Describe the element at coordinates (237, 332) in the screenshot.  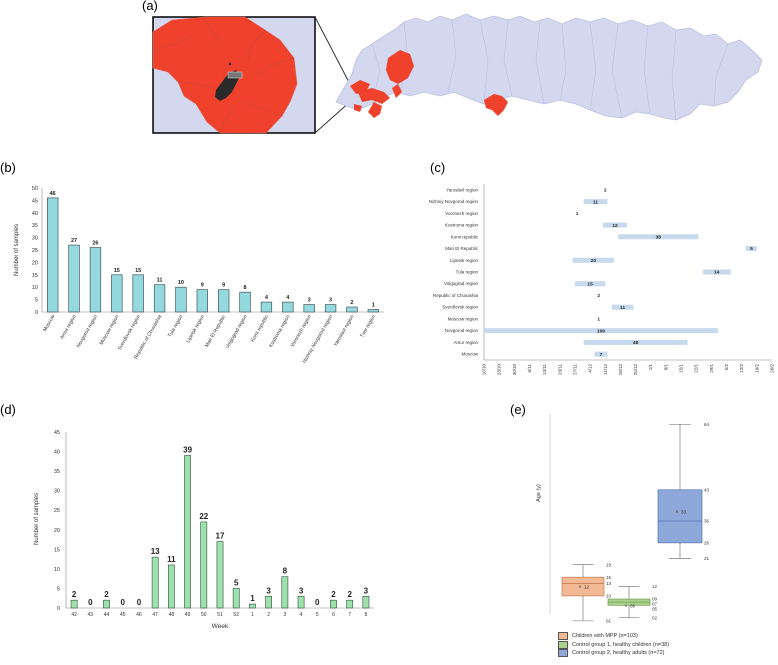
I see `x-tick-label: Volgograd region` at that location.